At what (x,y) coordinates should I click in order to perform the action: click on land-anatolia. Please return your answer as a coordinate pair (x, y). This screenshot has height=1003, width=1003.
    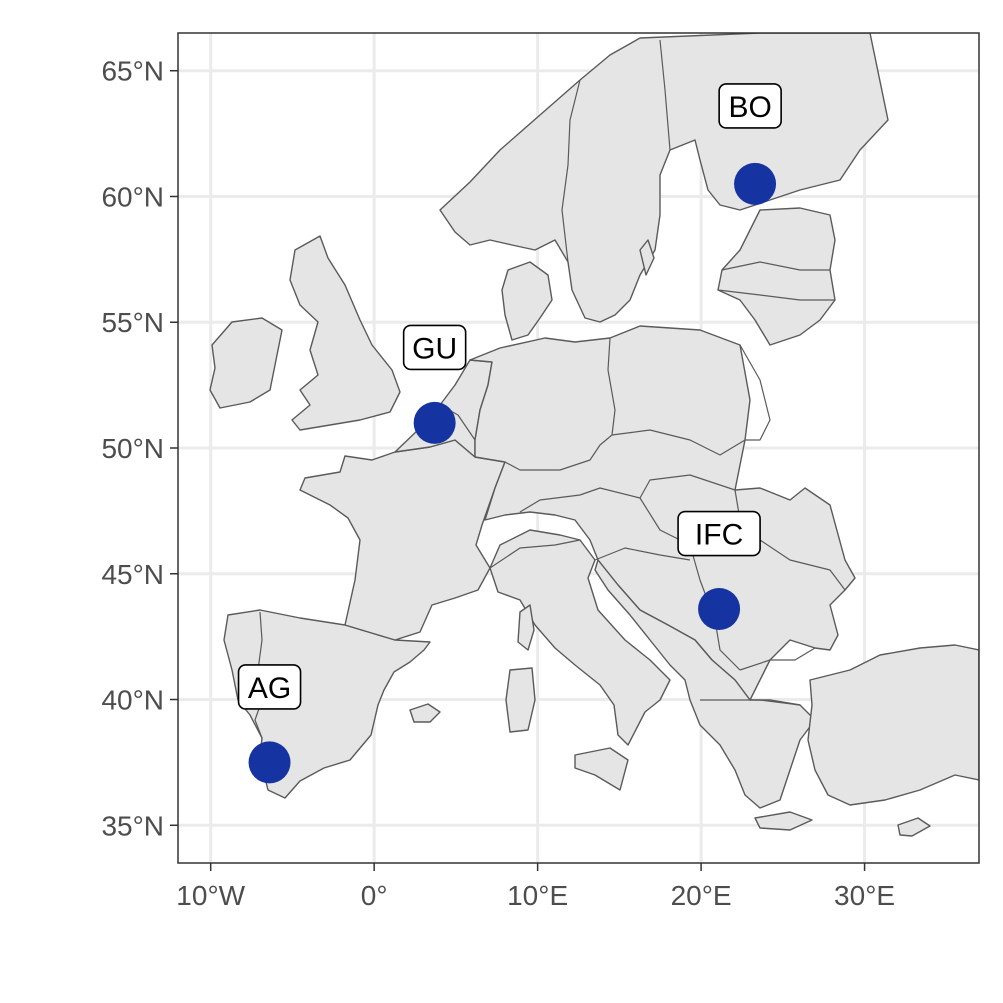
    Looking at the image, I should click on (893, 725).